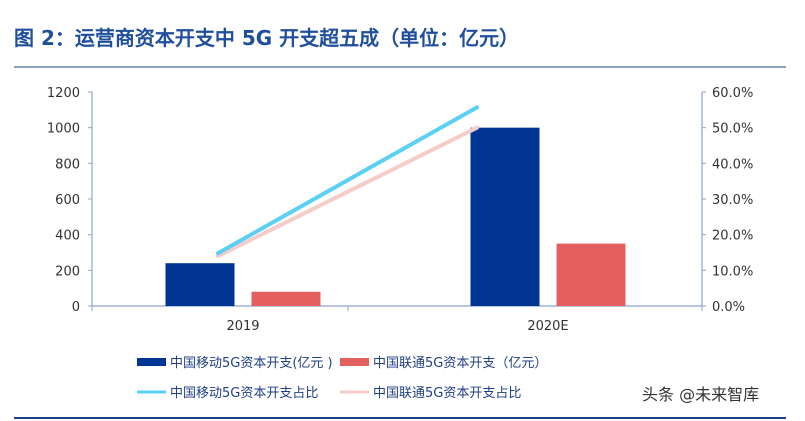 The image size is (805, 421). What do you see at coordinates (732, 129) in the screenshot?
I see `right-tick-label: 50.0%` at bounding box center [732, 129].